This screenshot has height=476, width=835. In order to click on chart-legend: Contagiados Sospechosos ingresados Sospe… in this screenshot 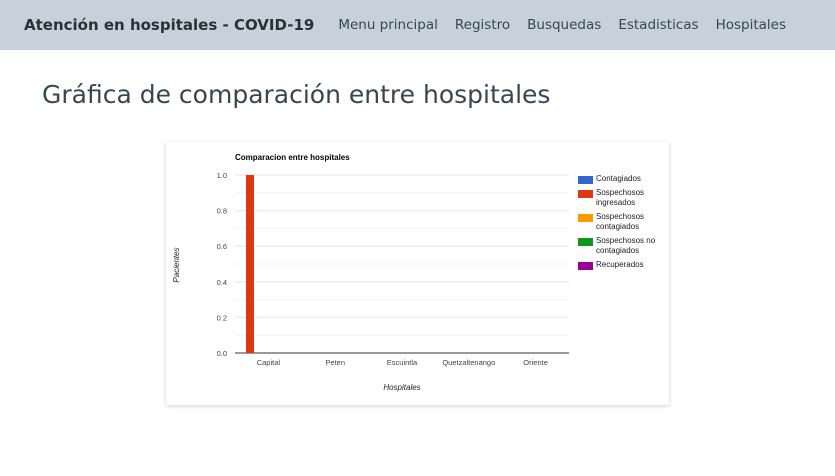, I will do `click(623, 224)`.